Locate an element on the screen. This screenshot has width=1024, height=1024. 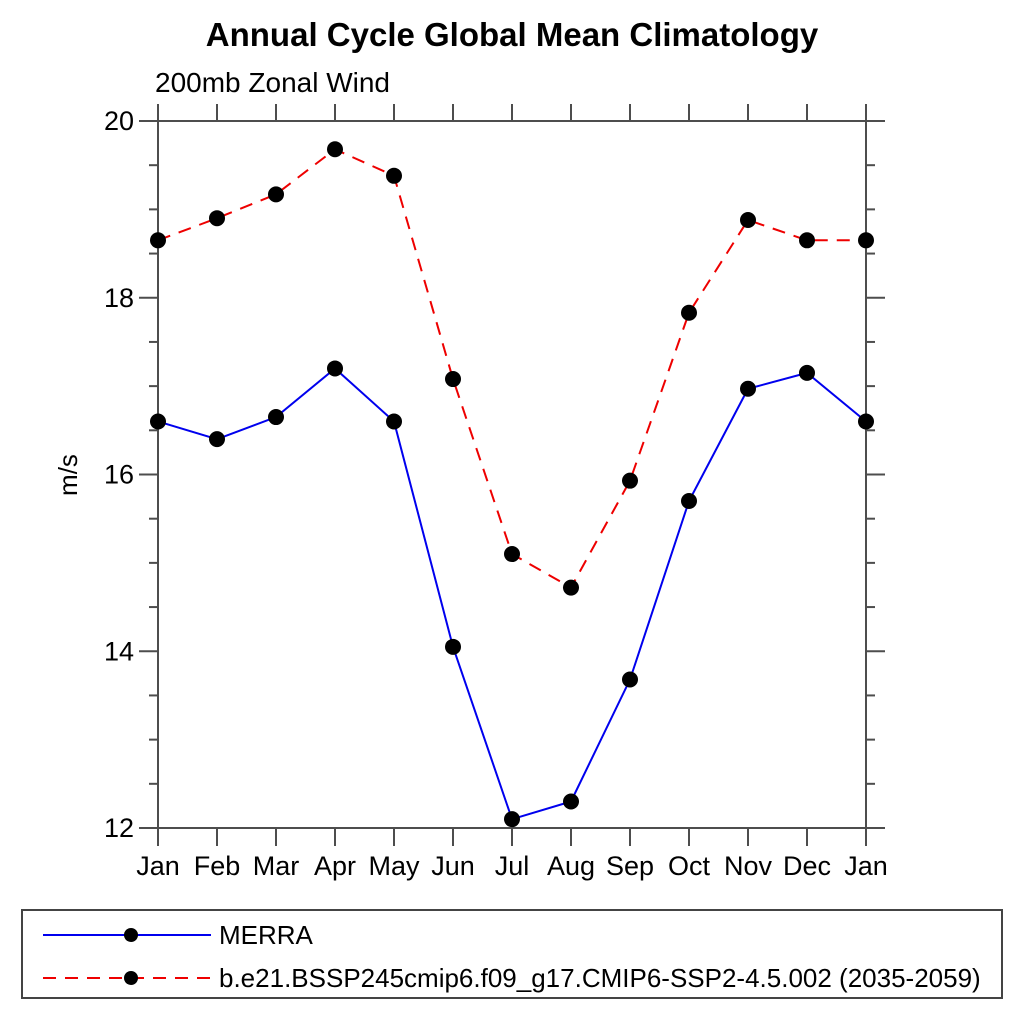
x-tick-label: Sep is located at coordinates (630, 866).